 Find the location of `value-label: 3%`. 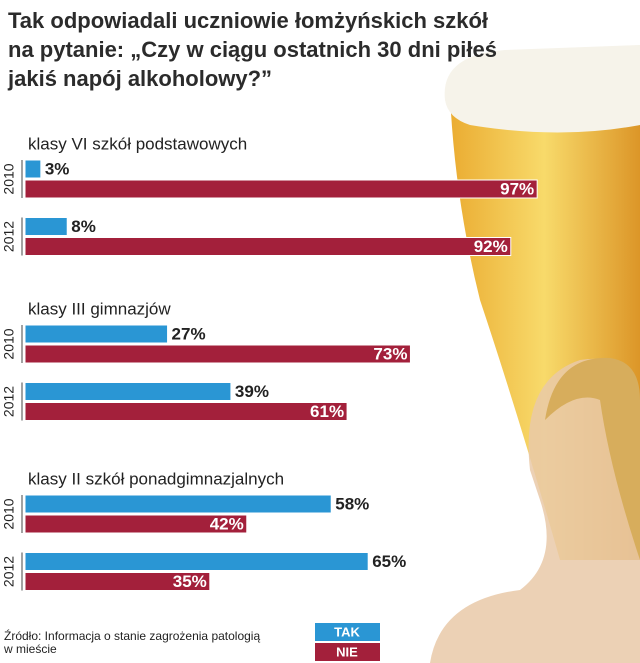

value-label: 3% is located at coordinates (57, 168).